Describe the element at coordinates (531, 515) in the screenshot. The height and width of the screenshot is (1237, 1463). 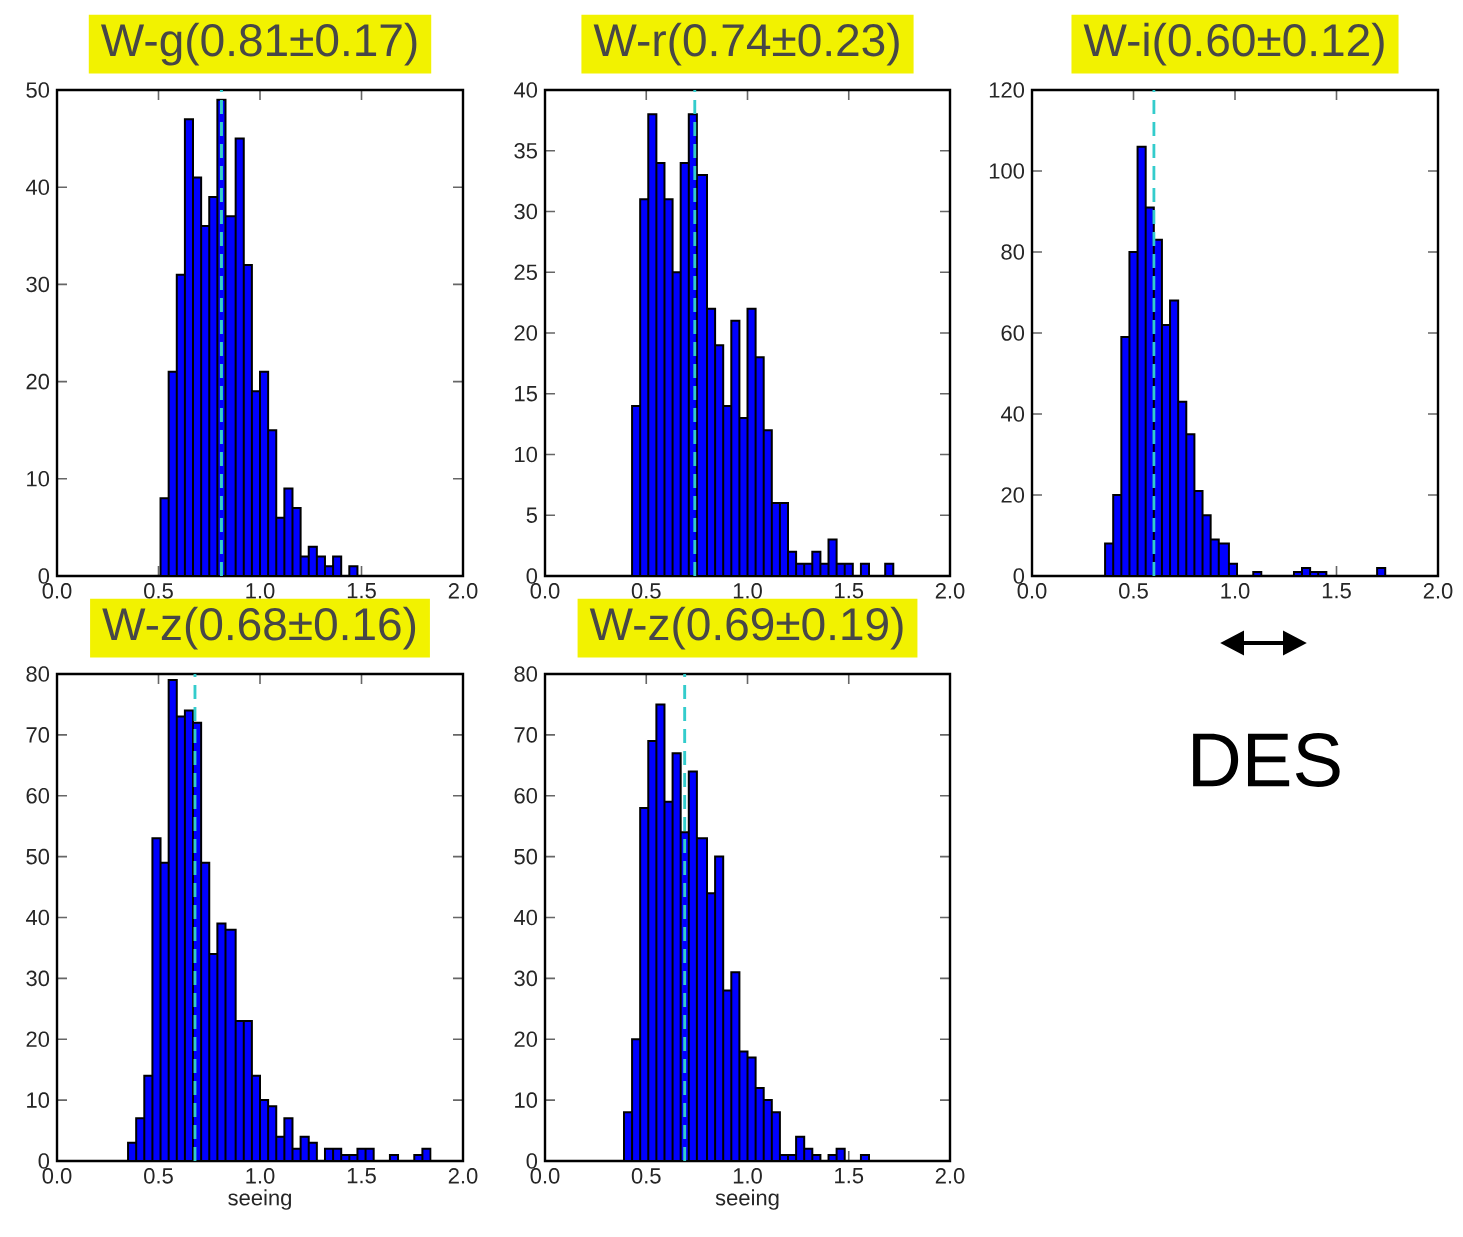
I see `y-tick-label: 5` at that location.